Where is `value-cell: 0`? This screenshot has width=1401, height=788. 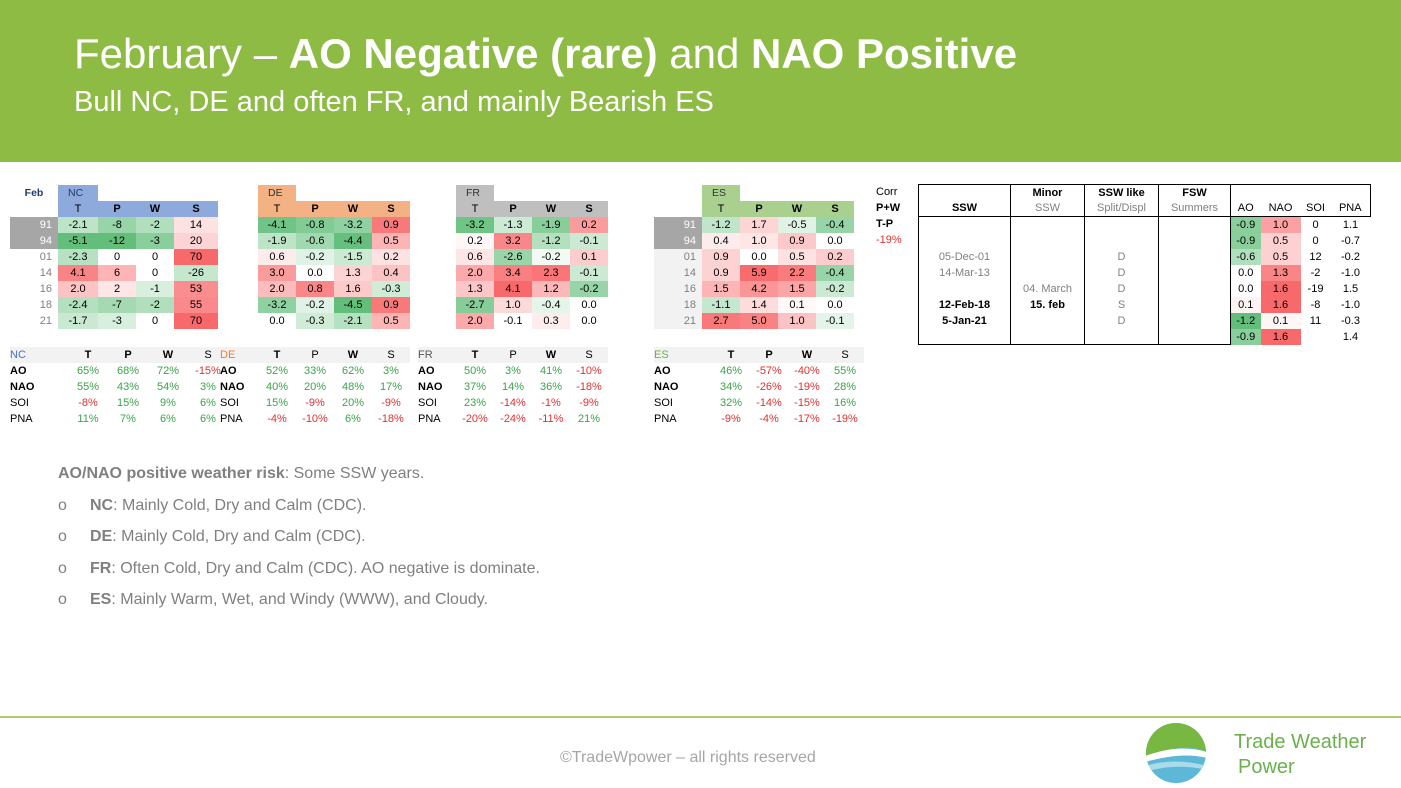 value-cell: 0 is located at coordinates (155, 257).